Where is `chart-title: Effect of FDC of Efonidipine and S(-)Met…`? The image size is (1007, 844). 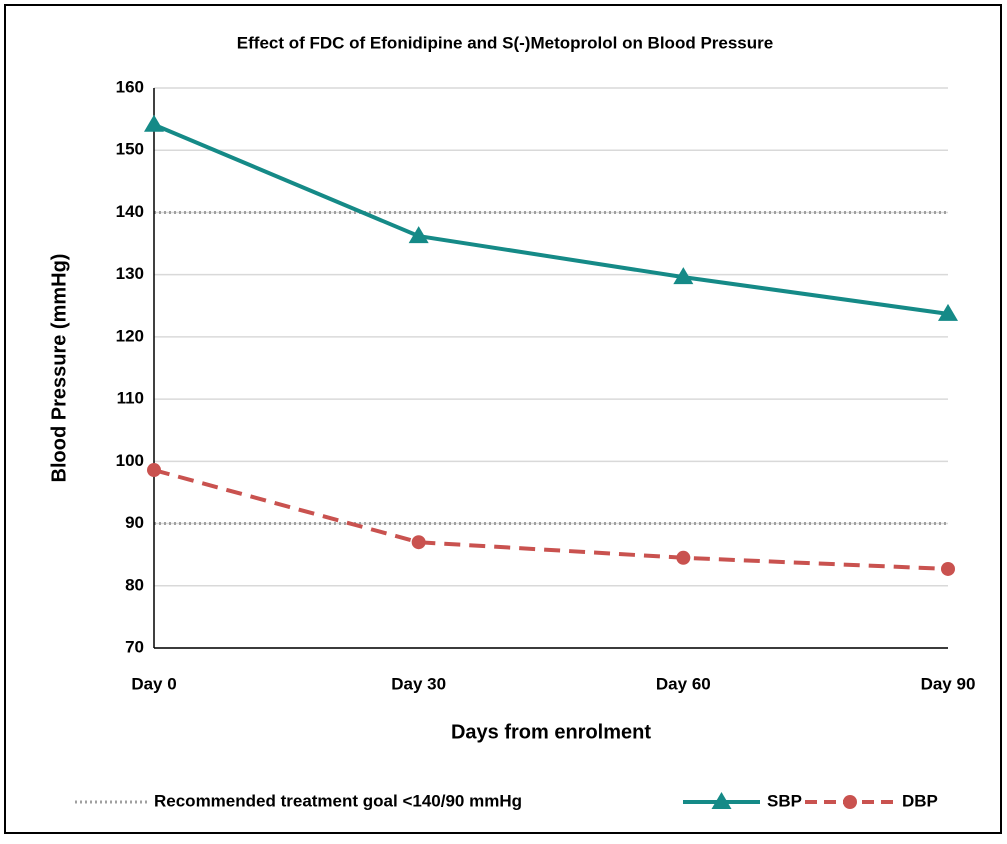 chart-title: Effect of FDC of Efonidipine and S(-)Met… is located at coordinates (505, 42).